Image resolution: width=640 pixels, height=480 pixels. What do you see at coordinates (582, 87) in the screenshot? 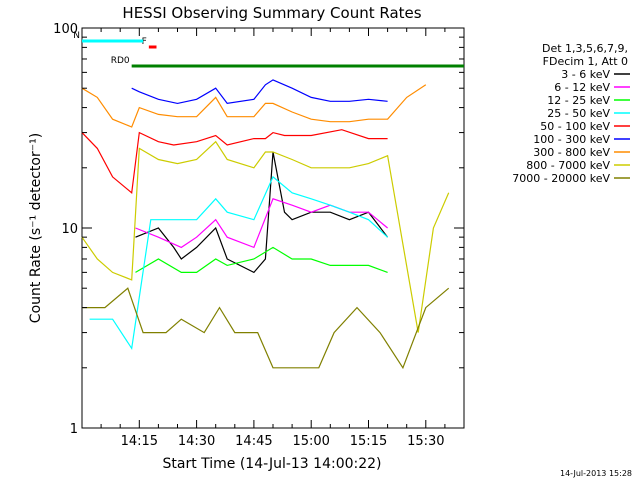
I see `legend-label-1: 6 - 12 keV` at bounding box center [582, 87].